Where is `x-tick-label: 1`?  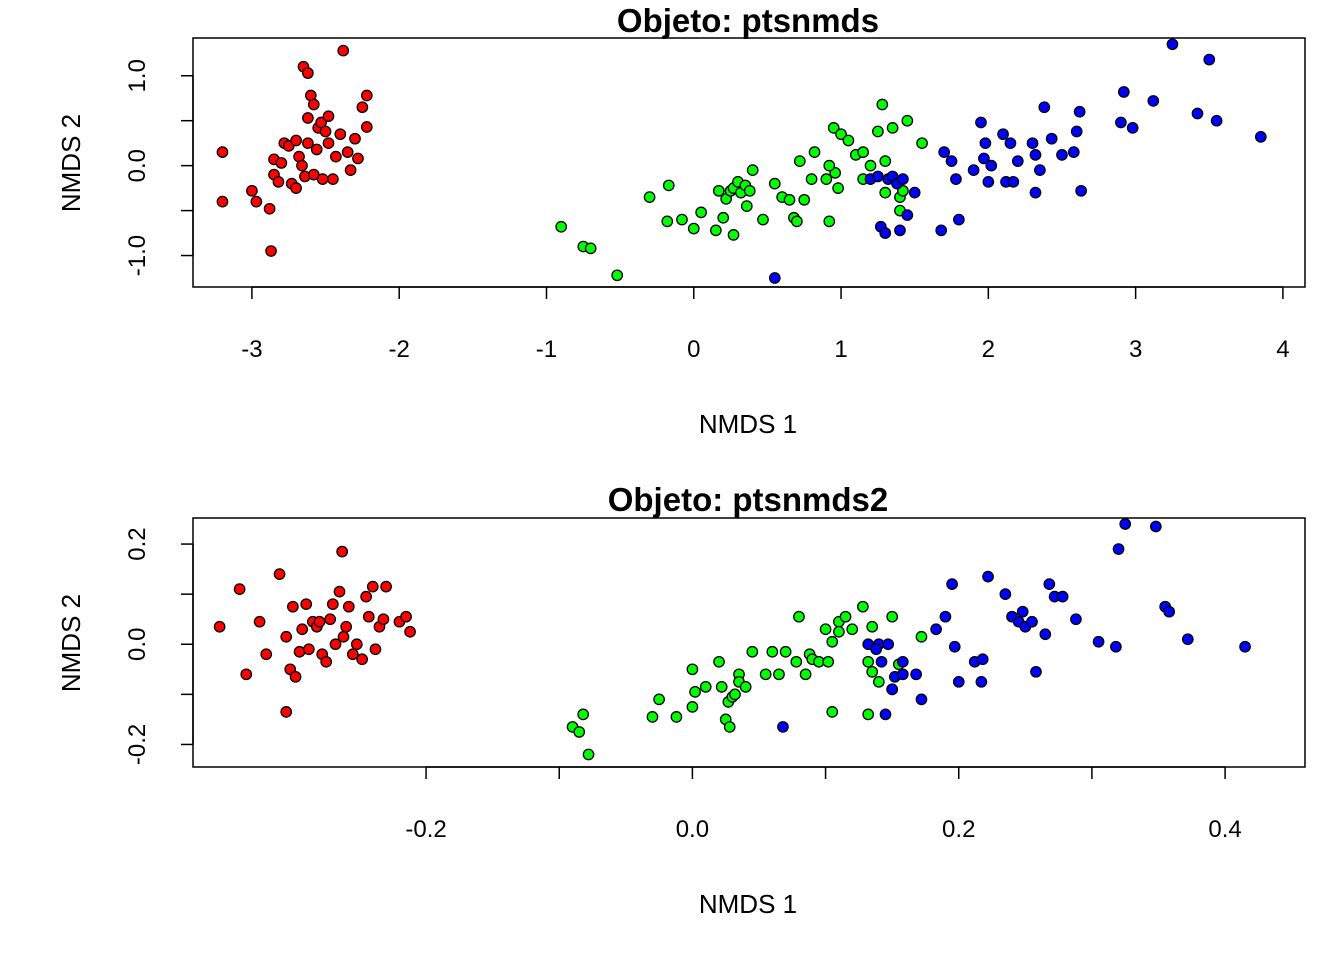
x-tick-label: 1 is located at coordinates (840, 349).